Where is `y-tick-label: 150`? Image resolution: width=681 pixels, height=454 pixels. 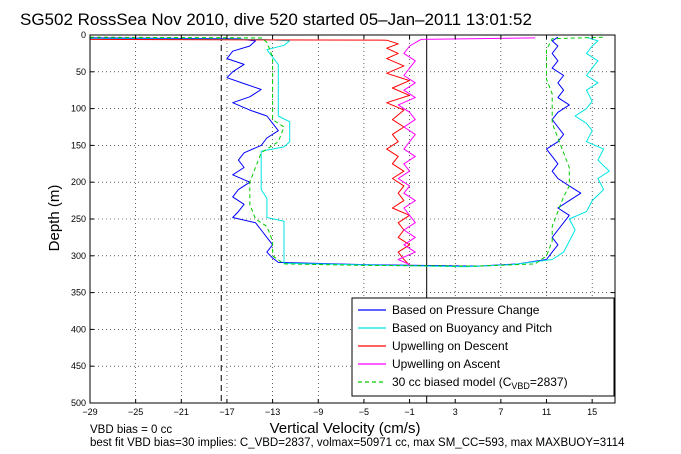
y-tick-label: 150 is located at coordinates (78, 145).